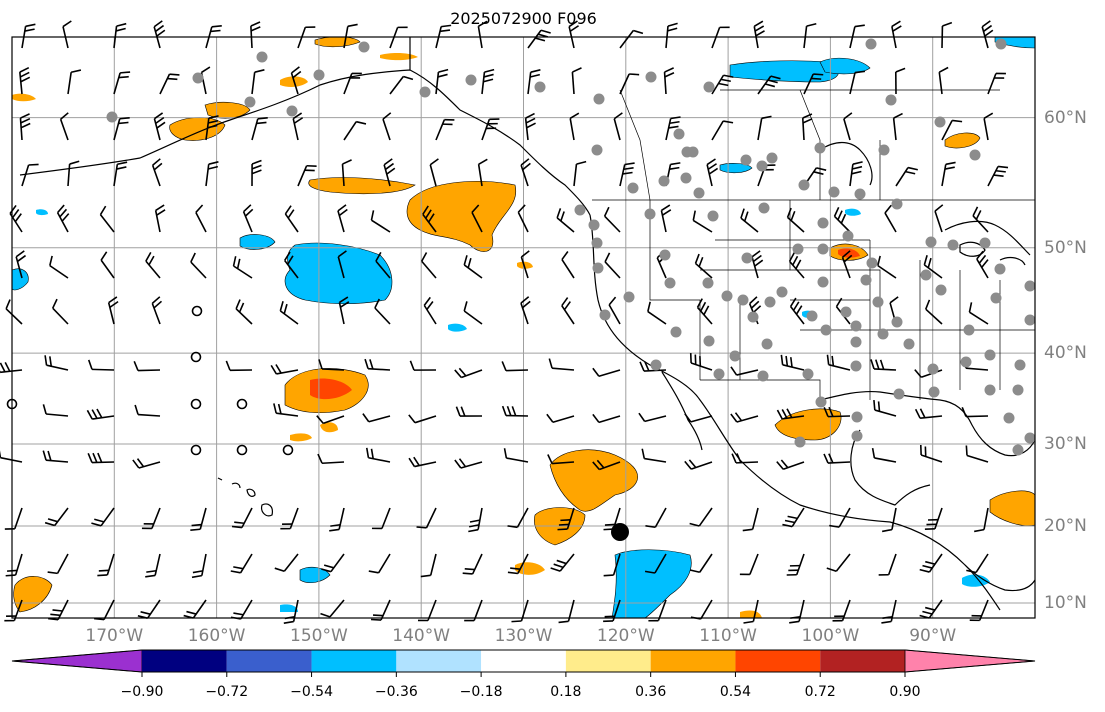  What do you see at coordinates (197, 311) in the screenshot?
I see `calm-wind-circle` at bounding box center [197, 311].